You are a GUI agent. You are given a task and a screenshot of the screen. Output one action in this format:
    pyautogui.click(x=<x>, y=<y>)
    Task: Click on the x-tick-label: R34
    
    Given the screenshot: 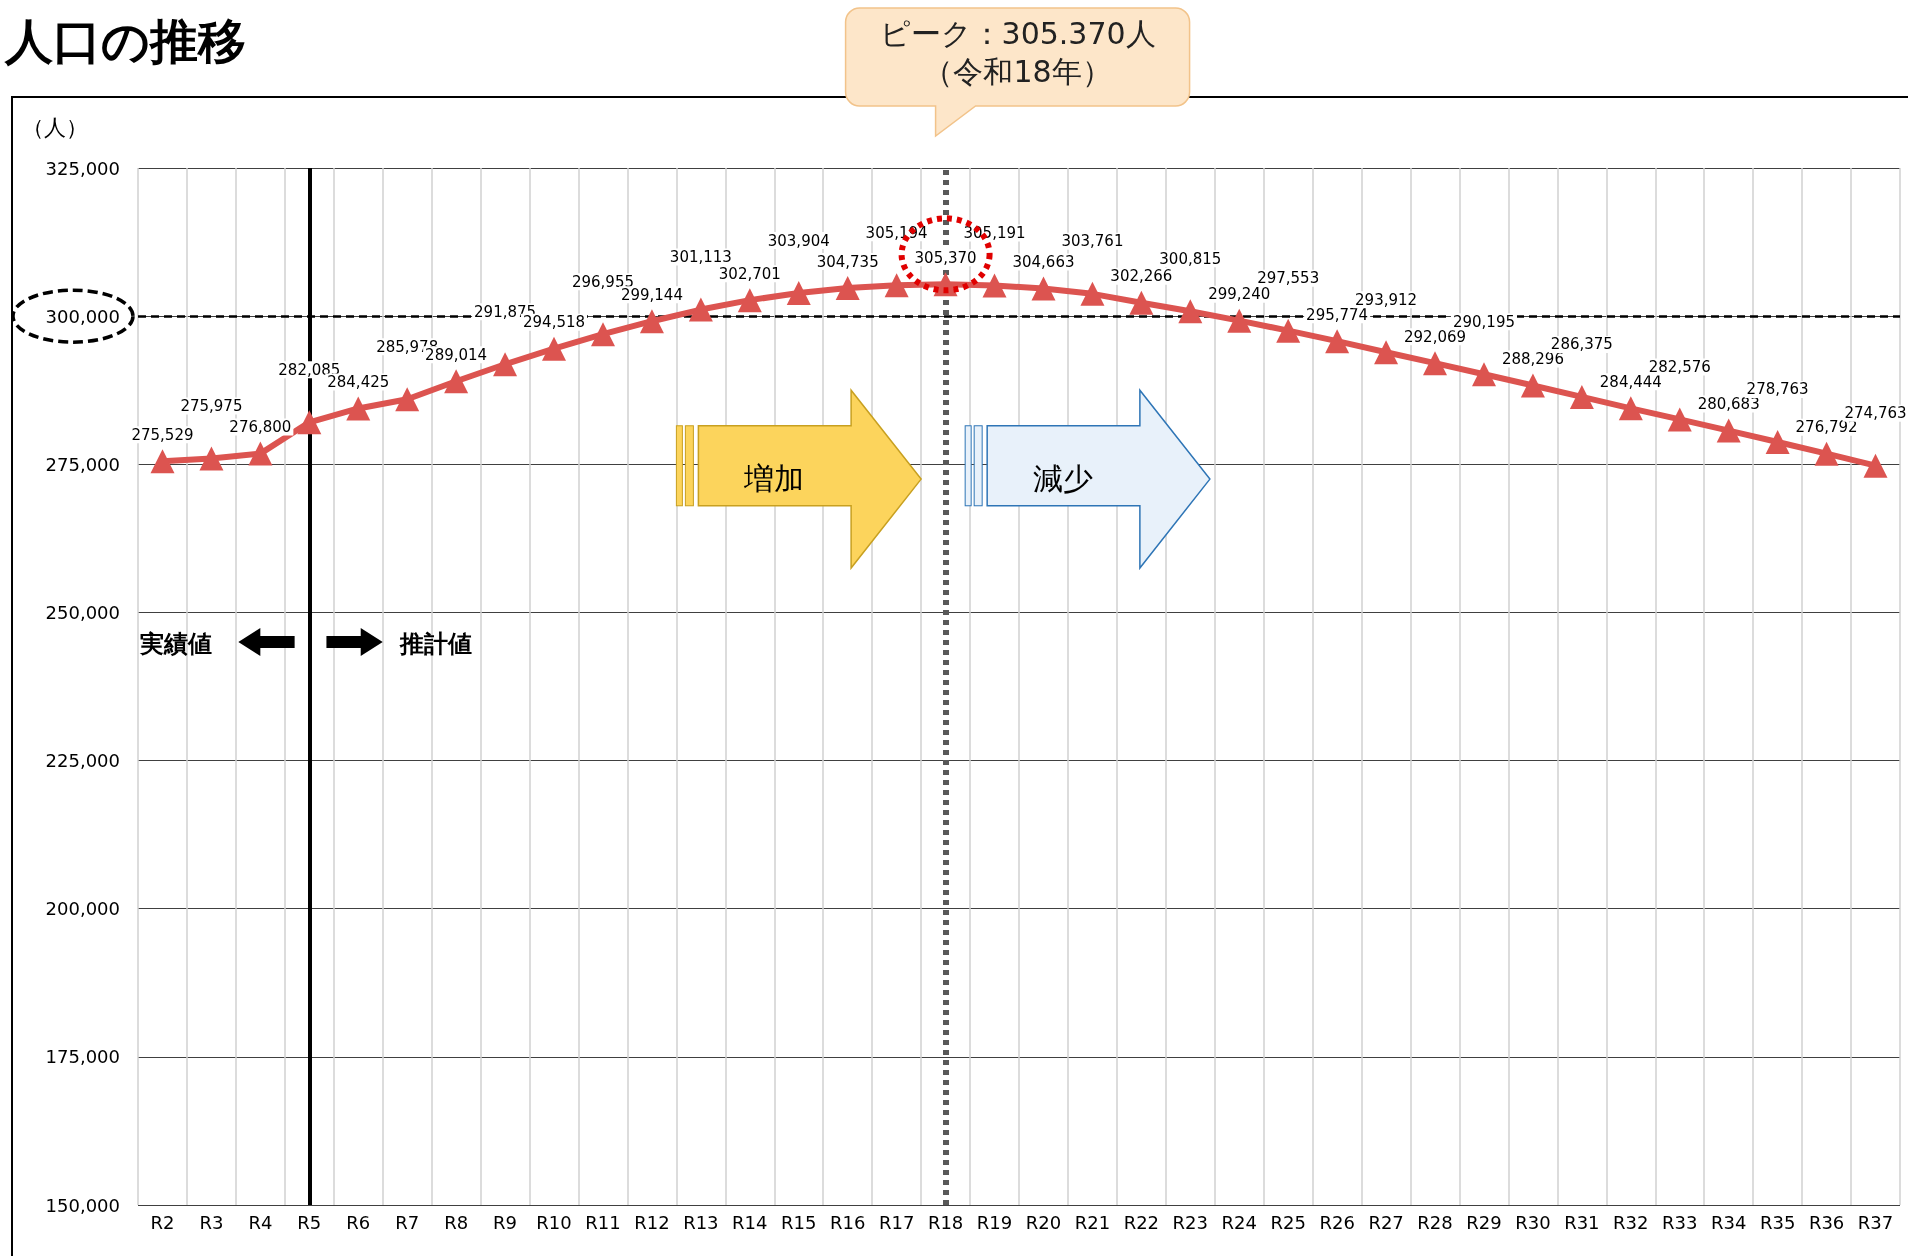 What is the action you would take?
    pyautogui.click(x=1728, y=1222)
    